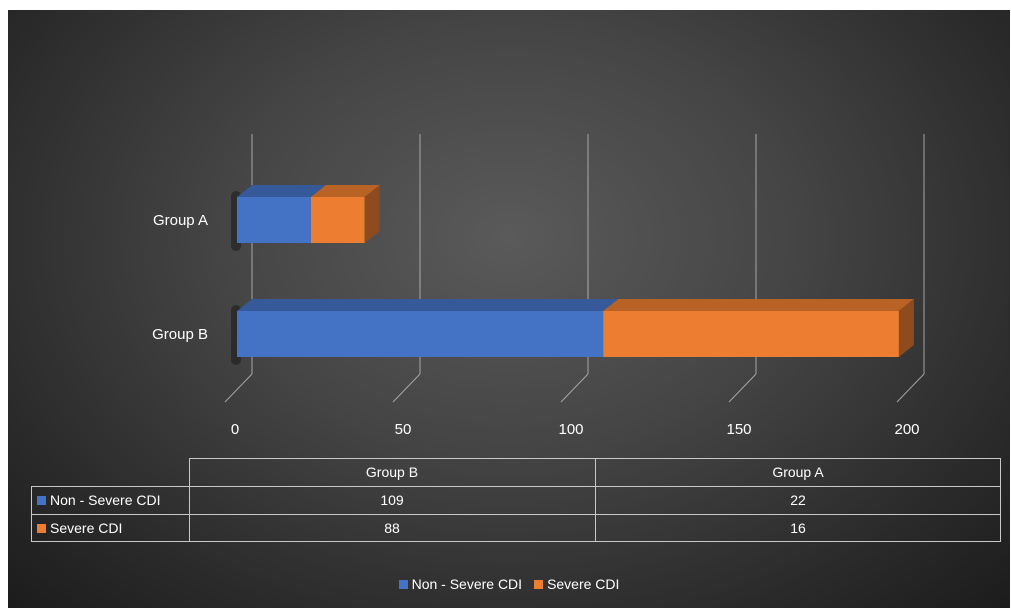 This screenshot has width=1011, height=610. What do you see at coordinates (180, 334) in the screenshot?
I see `category-label: Group B` at bounding box center [180, 334].